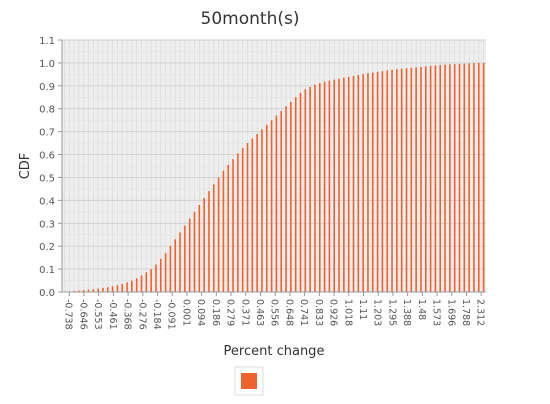 The width and height of the screenshot is (550, 404). What do you see at coordinates (436, 312) in the screenshot?
I see `x-tick-label: 1.573` at bounding box center [436, 312].